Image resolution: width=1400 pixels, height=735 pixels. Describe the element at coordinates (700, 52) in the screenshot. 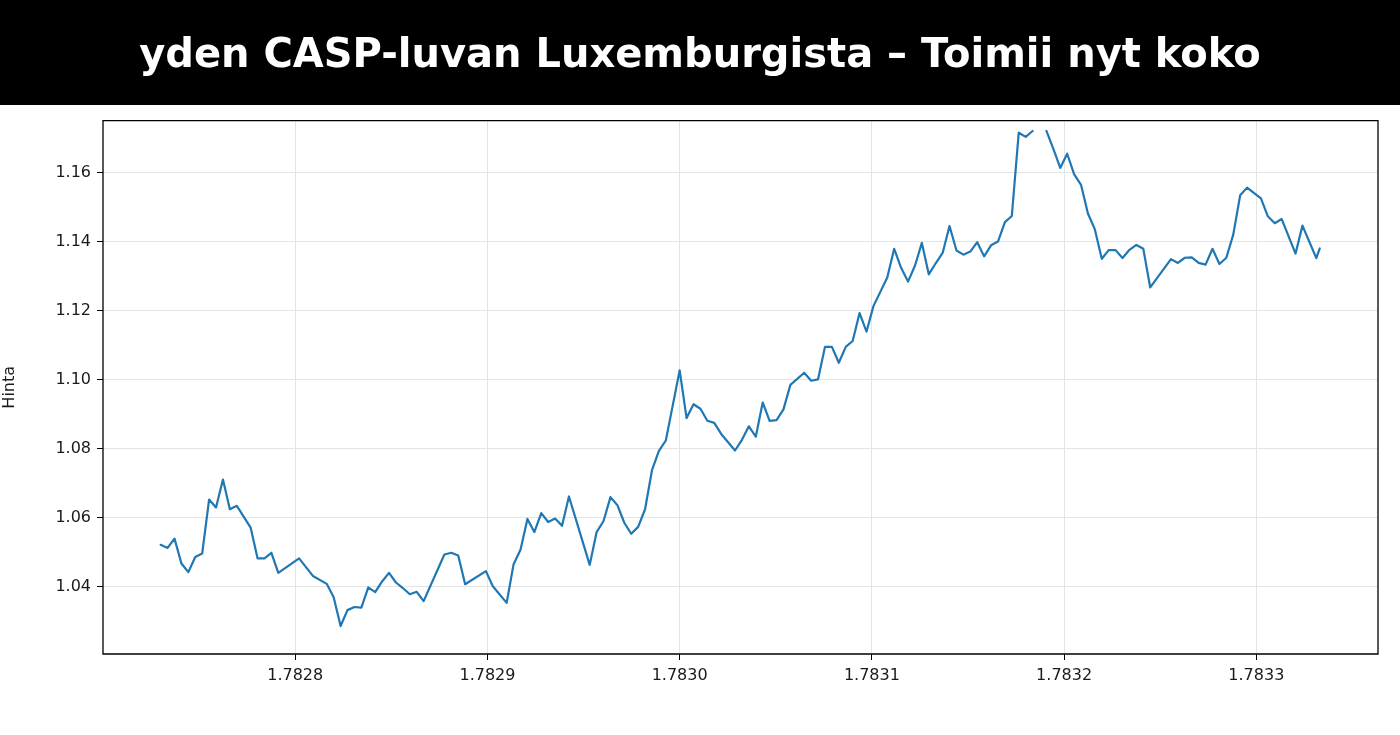

I see `chart-title: yden CASP-luvan Luxemburgista – Toimii nyt koko` at that location.